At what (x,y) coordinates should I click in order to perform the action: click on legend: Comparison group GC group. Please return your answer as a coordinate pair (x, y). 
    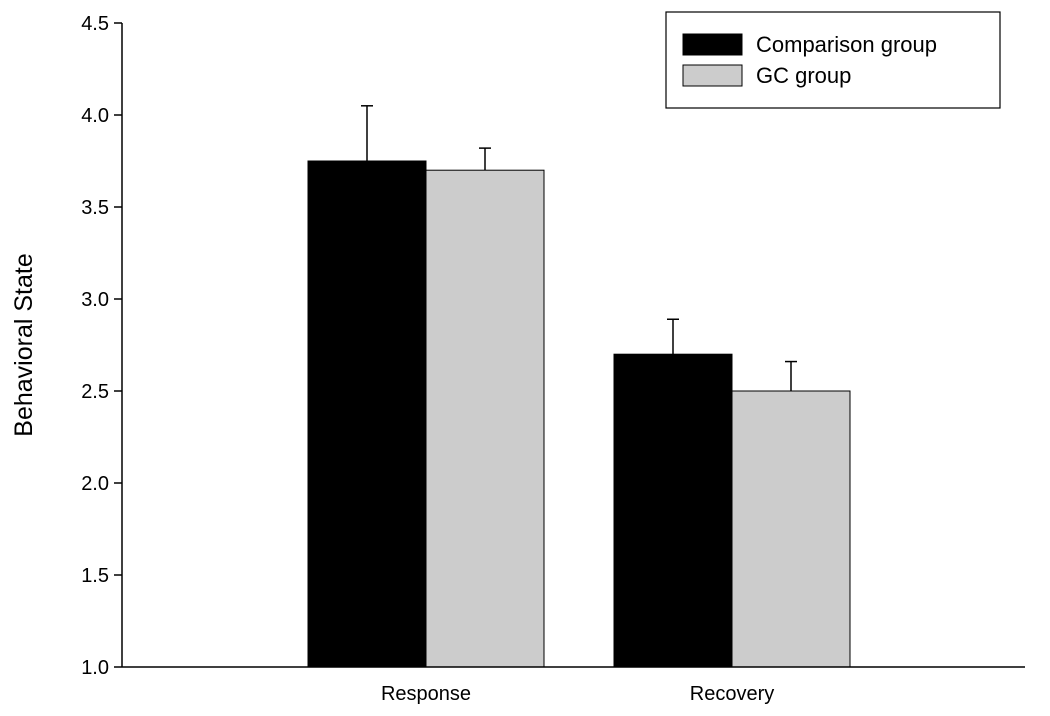
    Looking at the image, I should click on (833, 60).